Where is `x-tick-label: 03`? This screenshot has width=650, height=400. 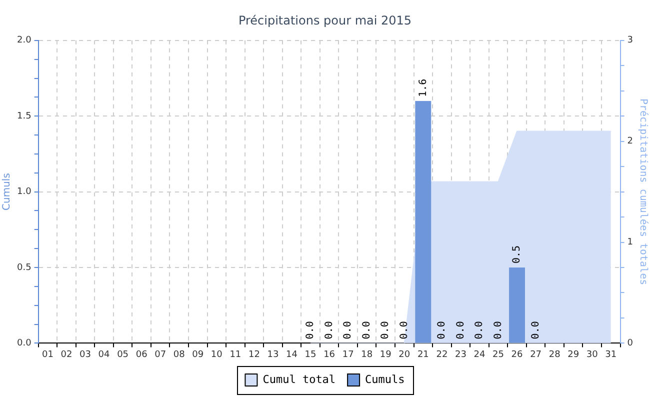 x-tick-label: 03 is located at coordinates (85, 355).